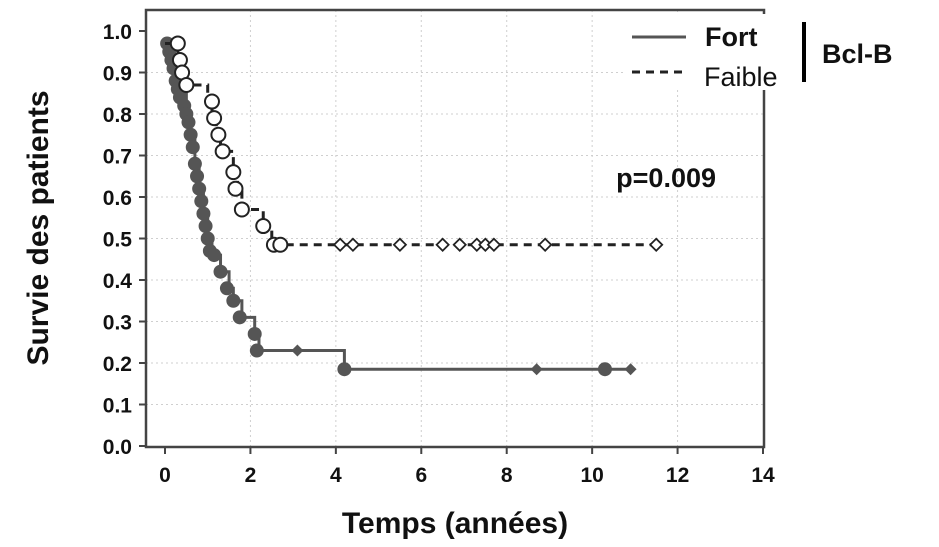  Describe the element at coordinates (117, 447) in the screenshot. I see `y-tick-label: 0.0` at that location.